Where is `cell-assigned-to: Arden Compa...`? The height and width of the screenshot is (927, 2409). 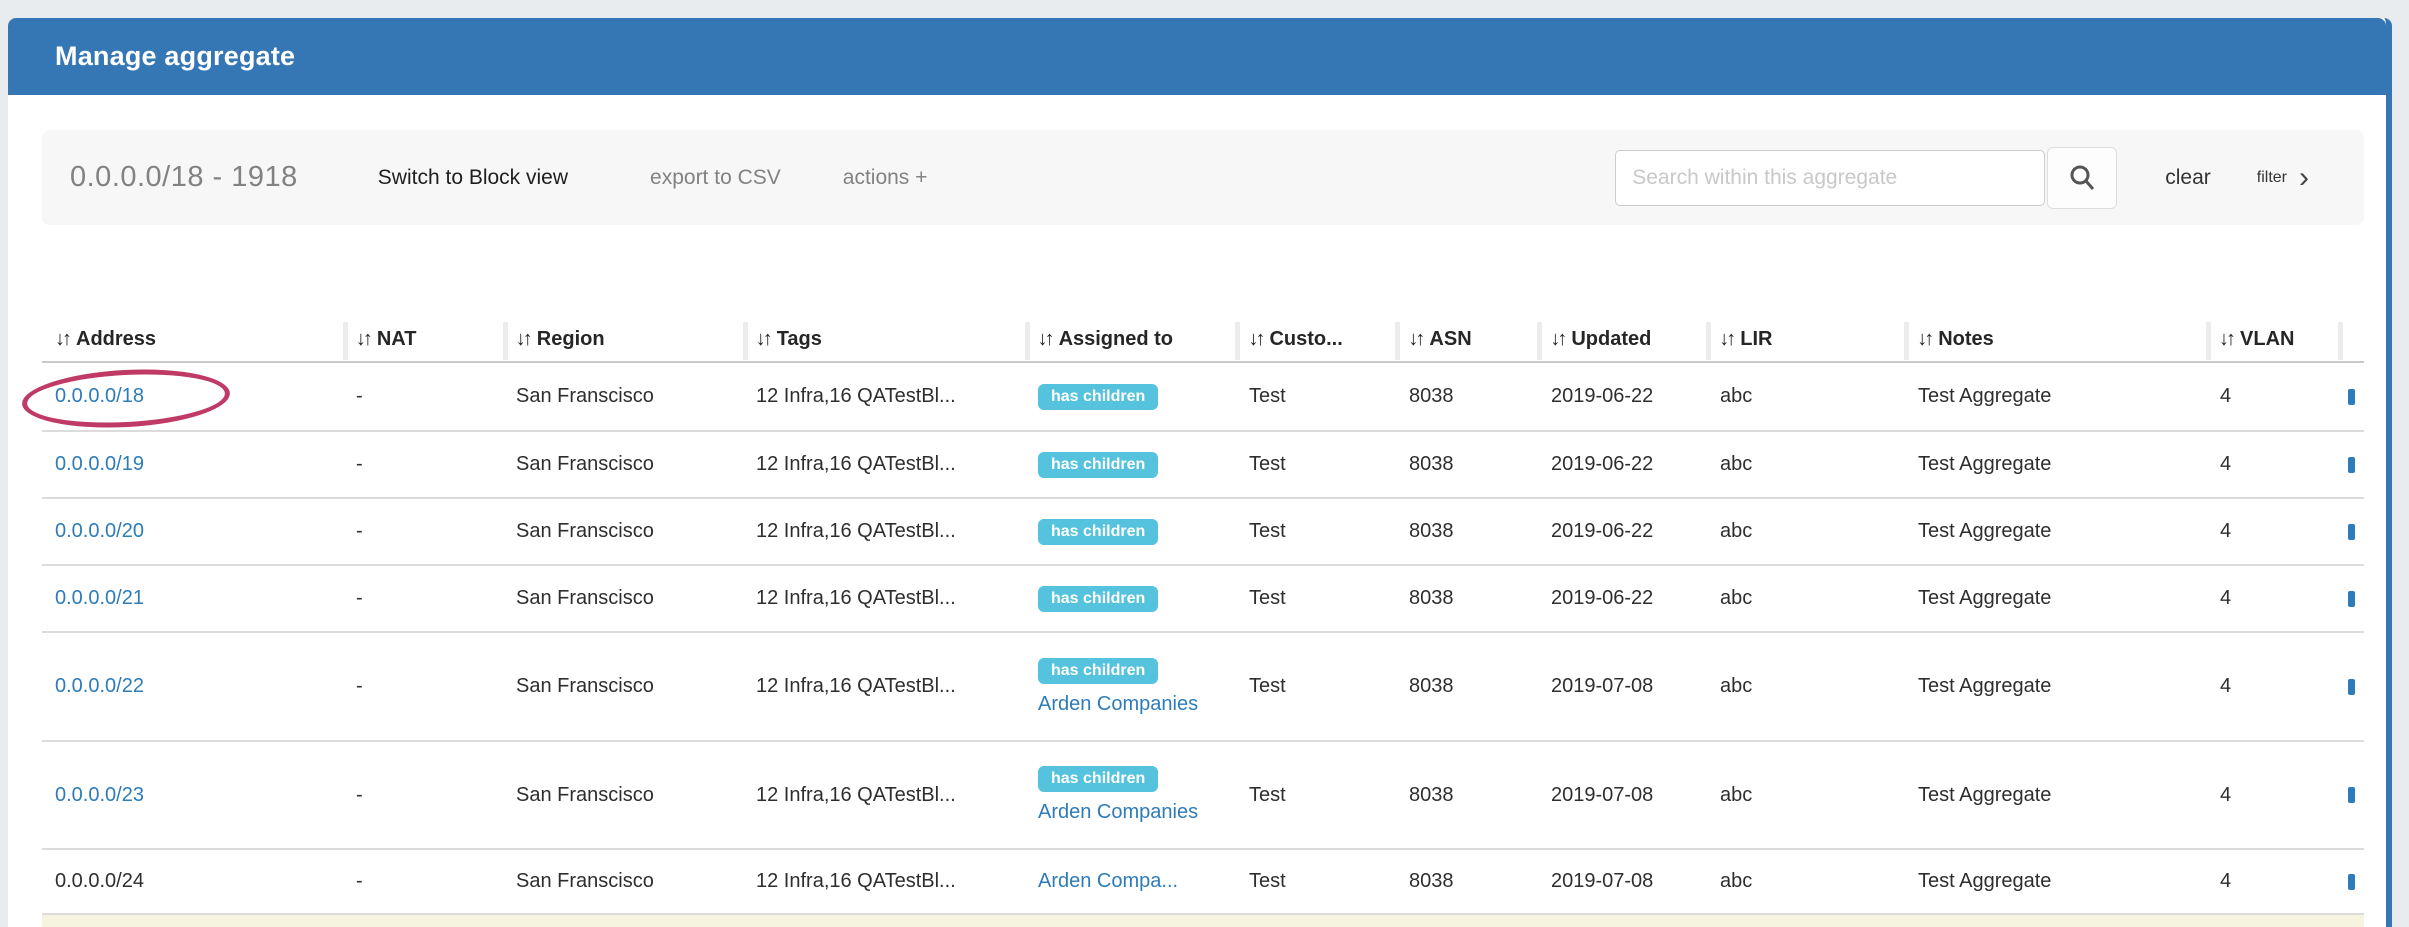
cell-assigned-to: Arden Compa... is located at coordinates (1130, 881).